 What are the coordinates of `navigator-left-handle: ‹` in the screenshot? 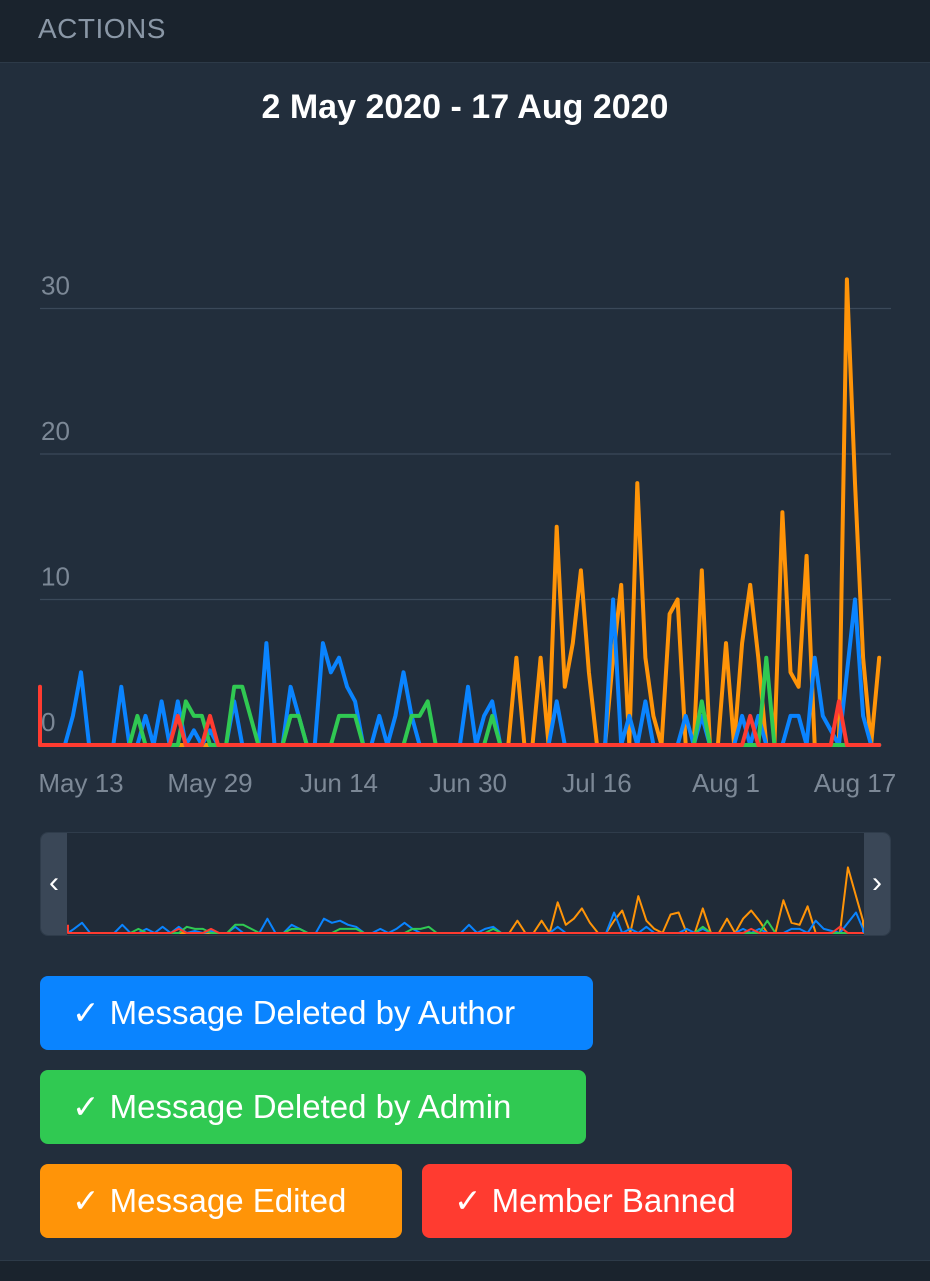 It's located at (54, 884).